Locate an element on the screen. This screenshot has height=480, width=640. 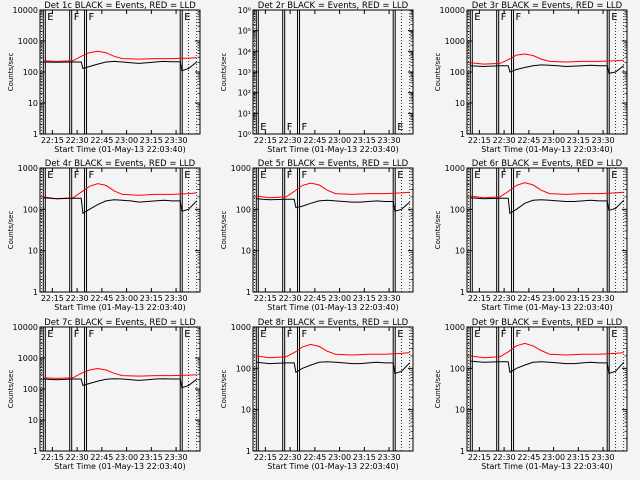
y-tick-label: 10⁴ is located at coordinates (244, 51).